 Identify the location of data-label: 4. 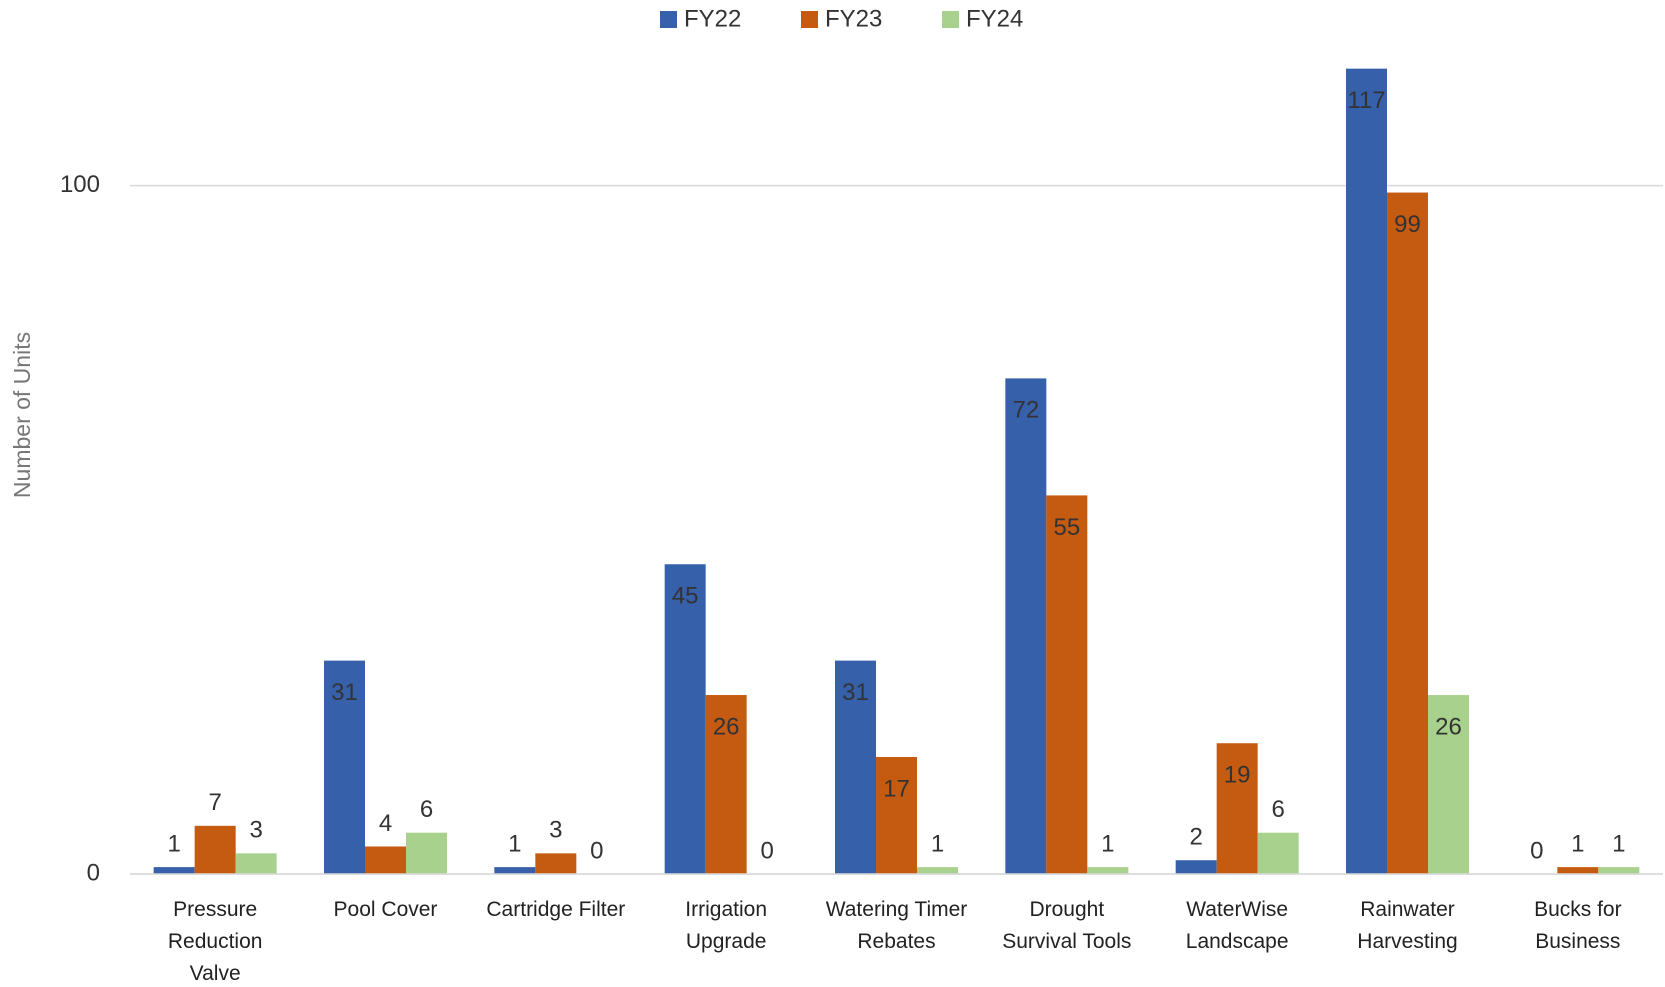
(385, 823).